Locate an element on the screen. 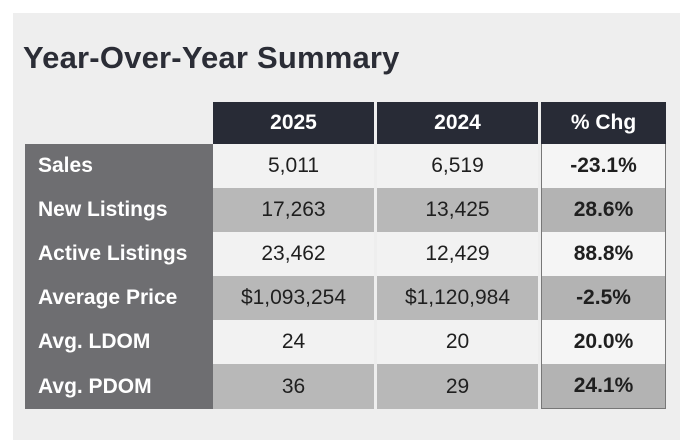 This screenshot has width=690, height=448. cell-previous-year: $1,120,984 is located at coordinates (459, 298).